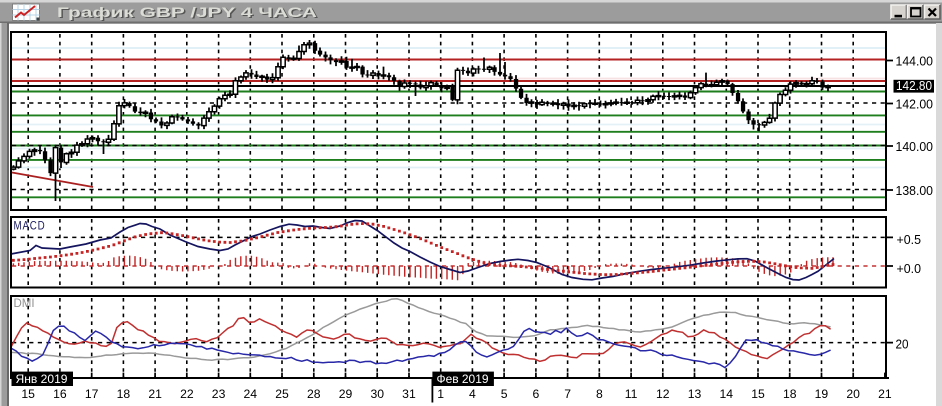 This screenshot has width=942, height=406. I want to click on svg-text: 30, so click(377, 394).